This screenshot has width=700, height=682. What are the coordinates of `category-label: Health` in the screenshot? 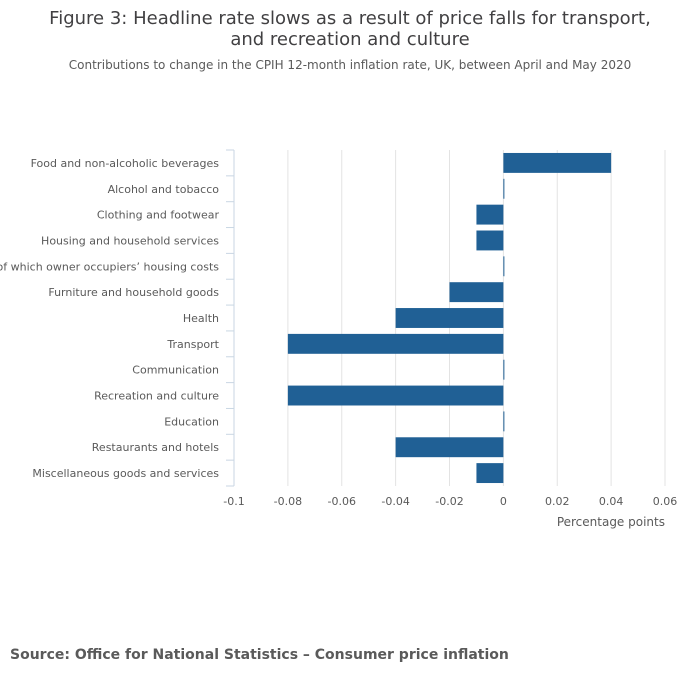 It's located at (201, 318).